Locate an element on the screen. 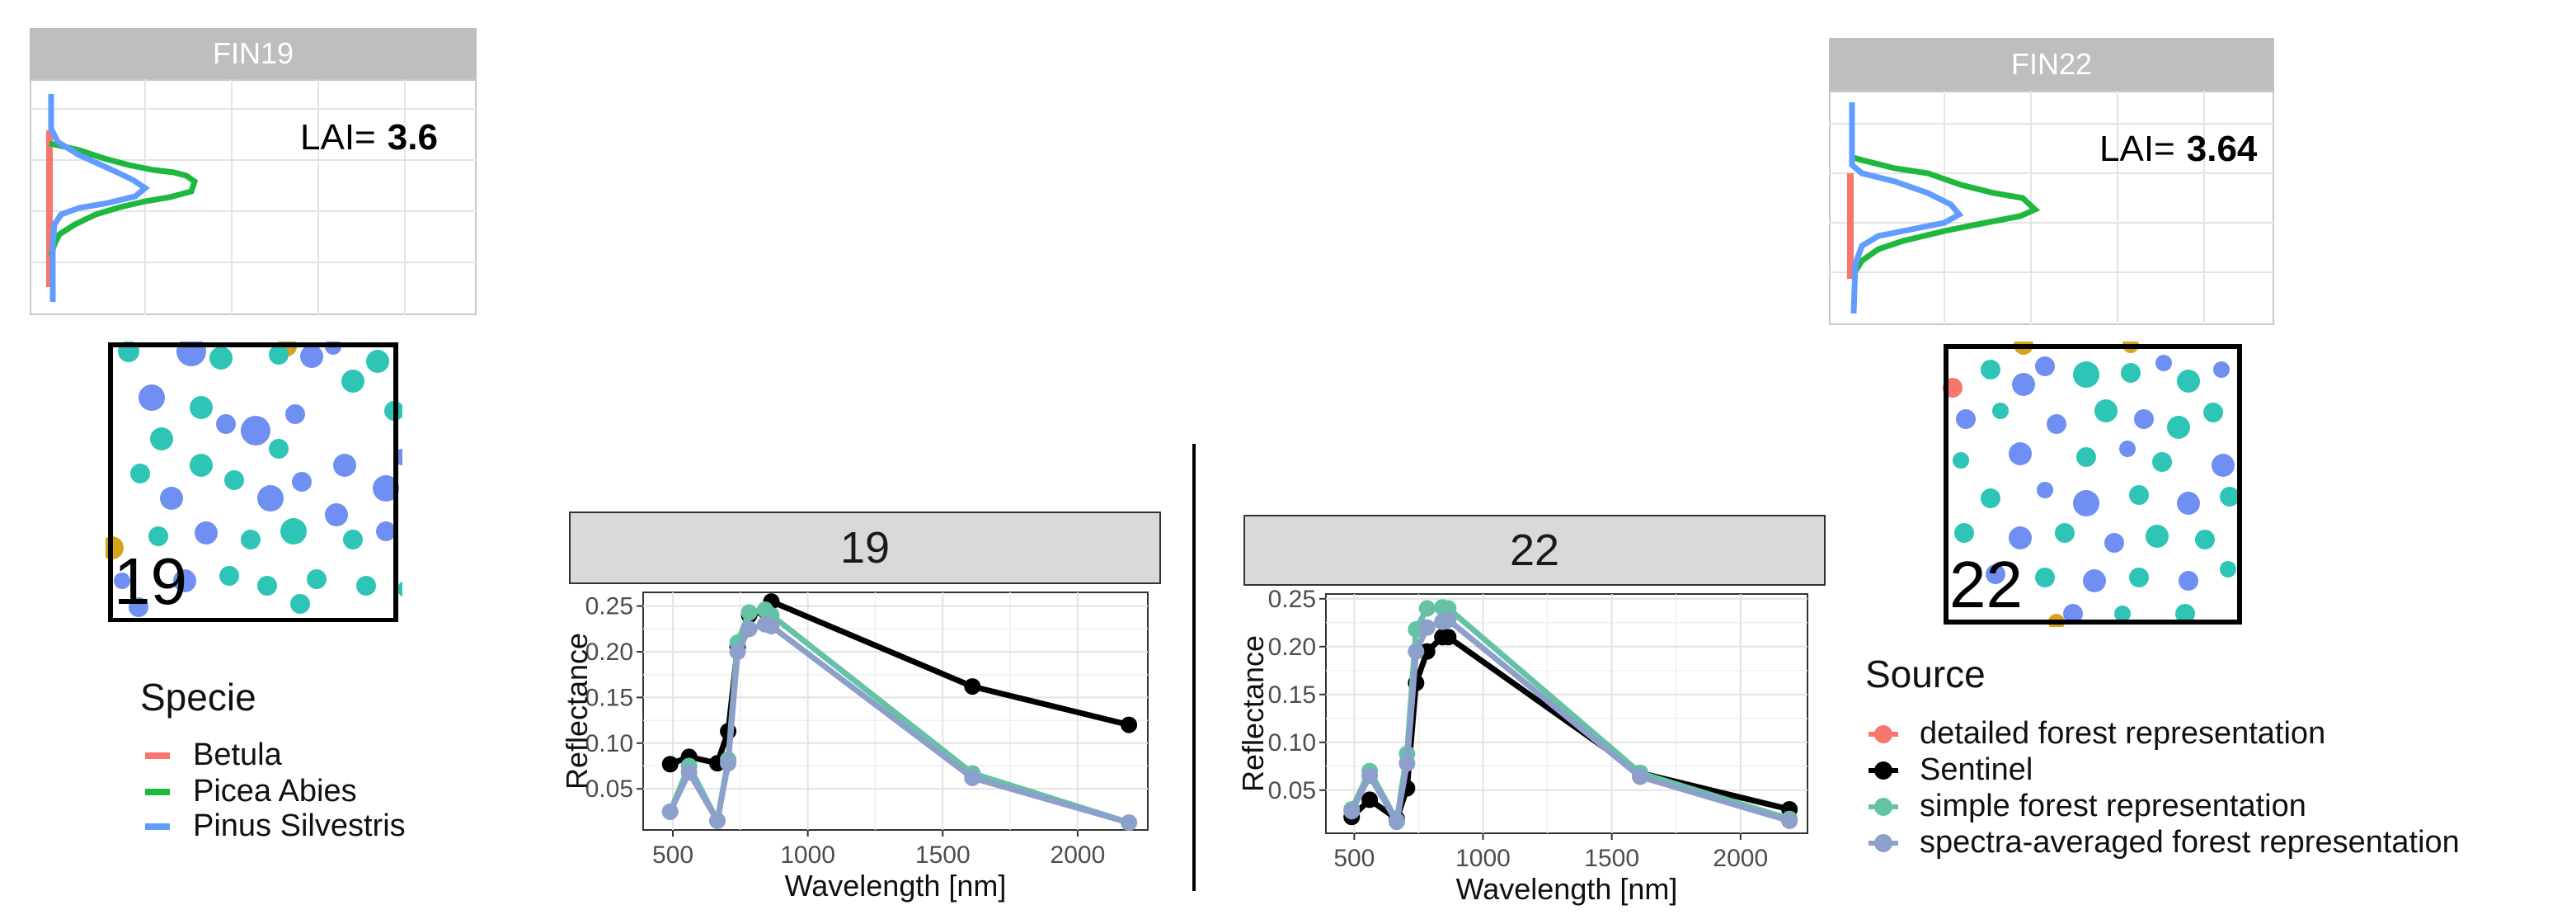 The image size is (2576, 924). y-tick-label: 0.25 is located at coordinates (1292, 599).